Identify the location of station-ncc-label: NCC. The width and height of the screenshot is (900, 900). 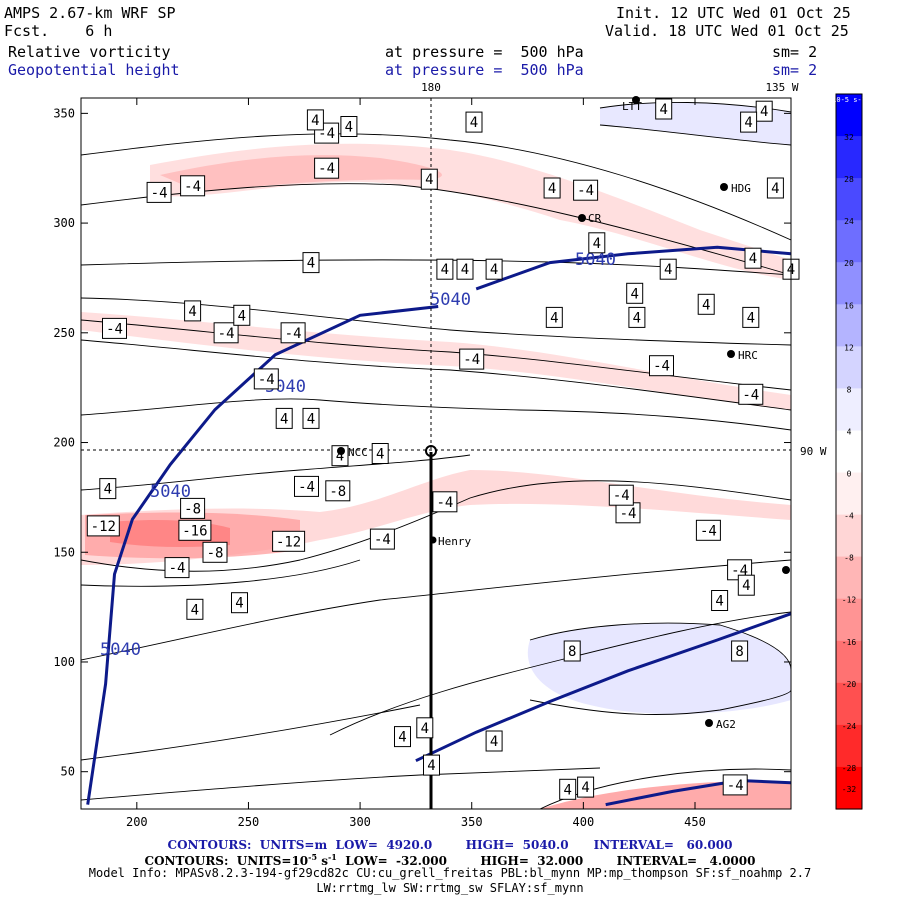
(358, 452).